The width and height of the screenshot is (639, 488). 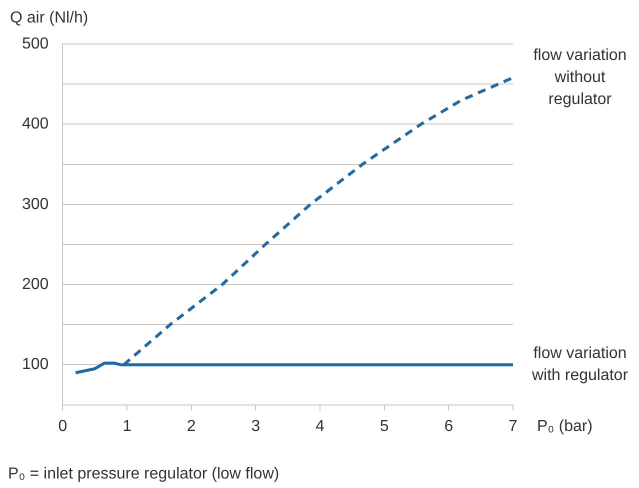 What do you see at coordinates (384, 426) in the screenshot?
I see `x-tick-label: 5` at bounding box center [384, 426].